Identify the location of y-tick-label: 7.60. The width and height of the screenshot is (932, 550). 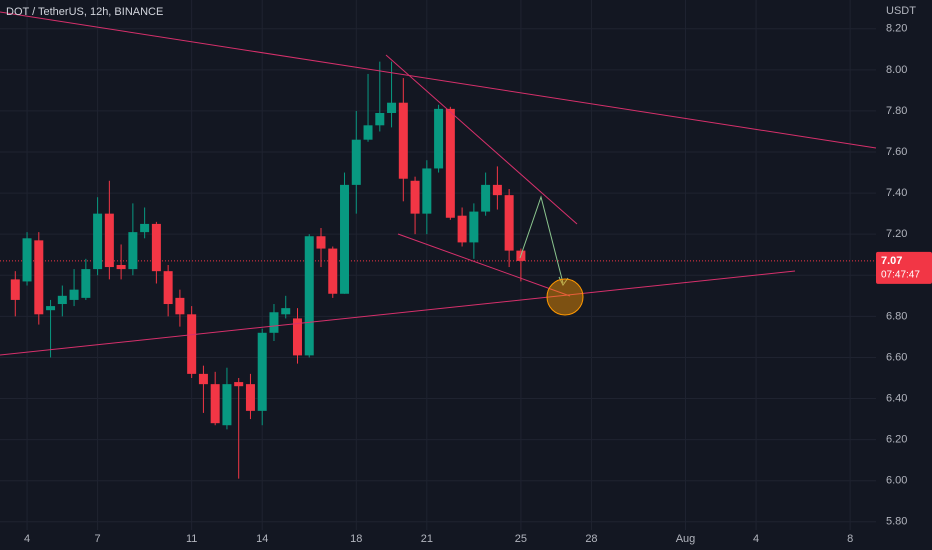
(896, 152).